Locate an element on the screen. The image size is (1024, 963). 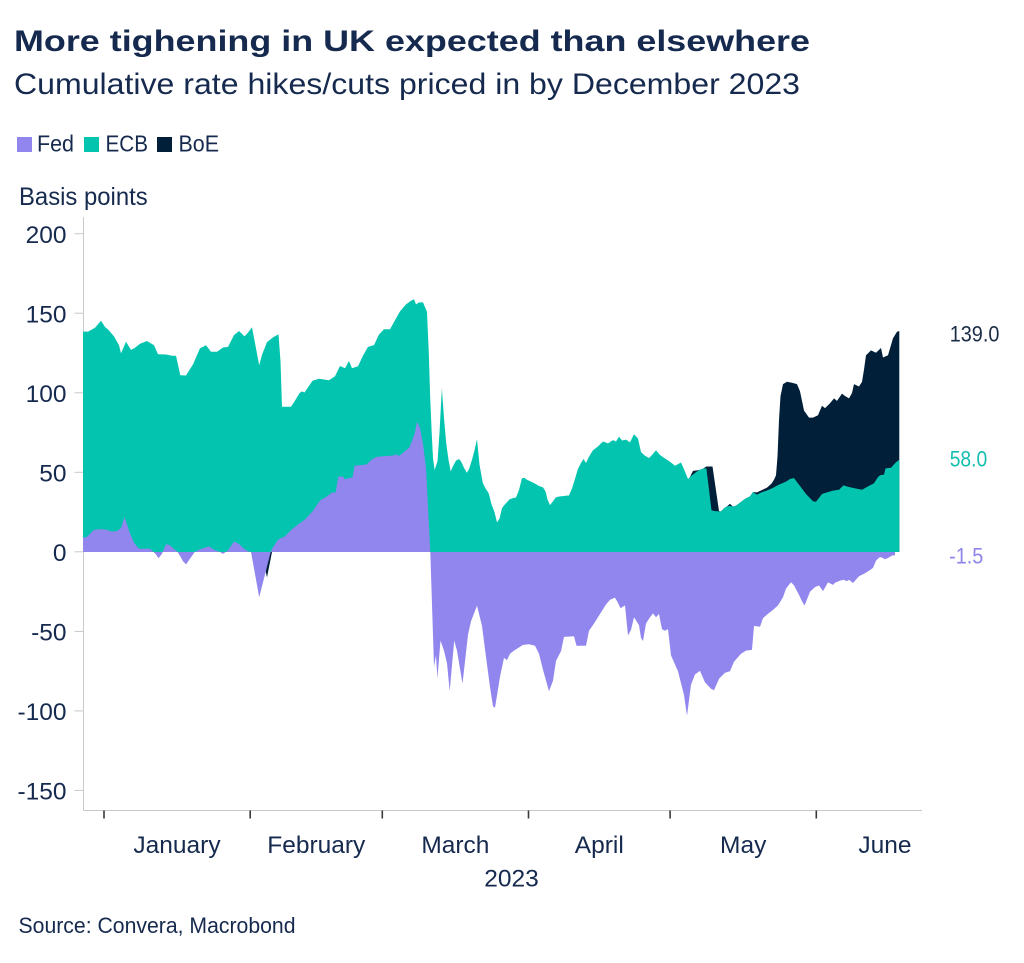
svg-text: 50 is located at coordinates (52, 474).